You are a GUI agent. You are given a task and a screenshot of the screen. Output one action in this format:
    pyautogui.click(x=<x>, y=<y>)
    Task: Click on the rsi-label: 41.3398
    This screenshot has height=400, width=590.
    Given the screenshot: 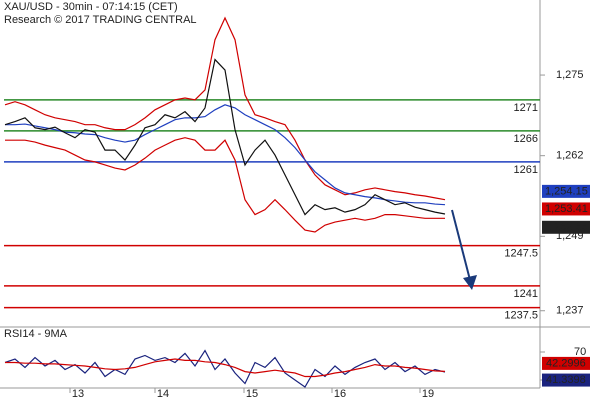 What is the action you would take?
    pyautogui.click(x=566, y=380)
    